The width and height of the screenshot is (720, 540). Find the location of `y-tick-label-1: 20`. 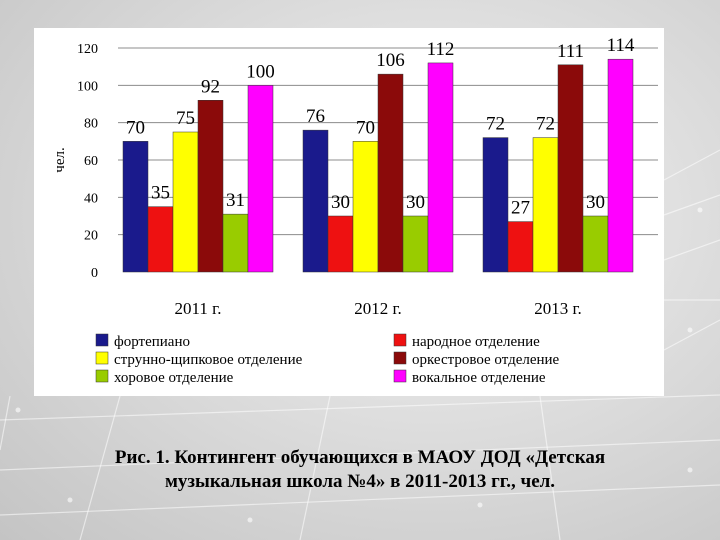

y-tick-label-1: 20 is located at coordinates (91, 236).